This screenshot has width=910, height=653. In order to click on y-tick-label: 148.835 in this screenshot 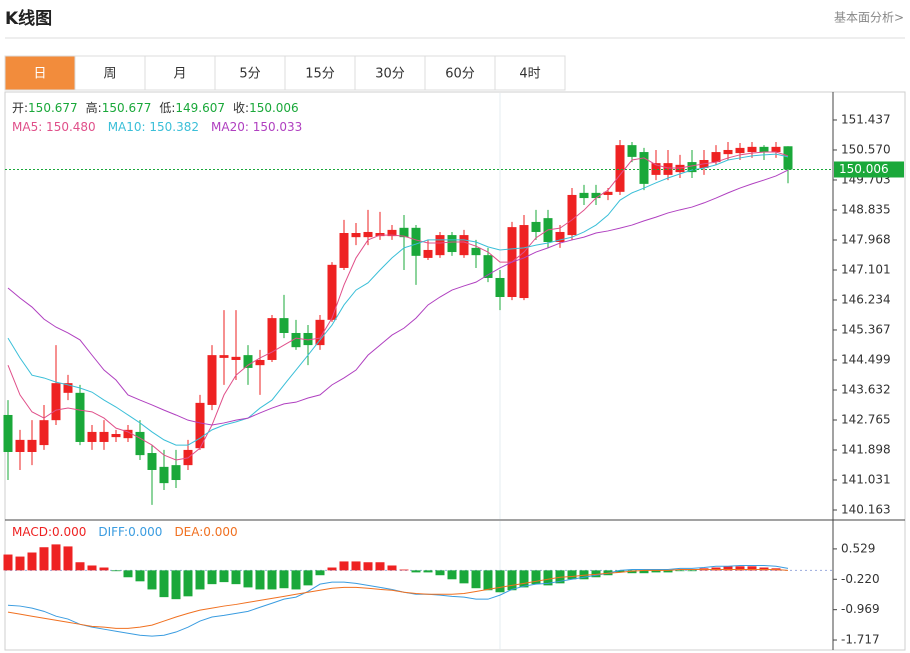, I will do `click(866, 210)`.